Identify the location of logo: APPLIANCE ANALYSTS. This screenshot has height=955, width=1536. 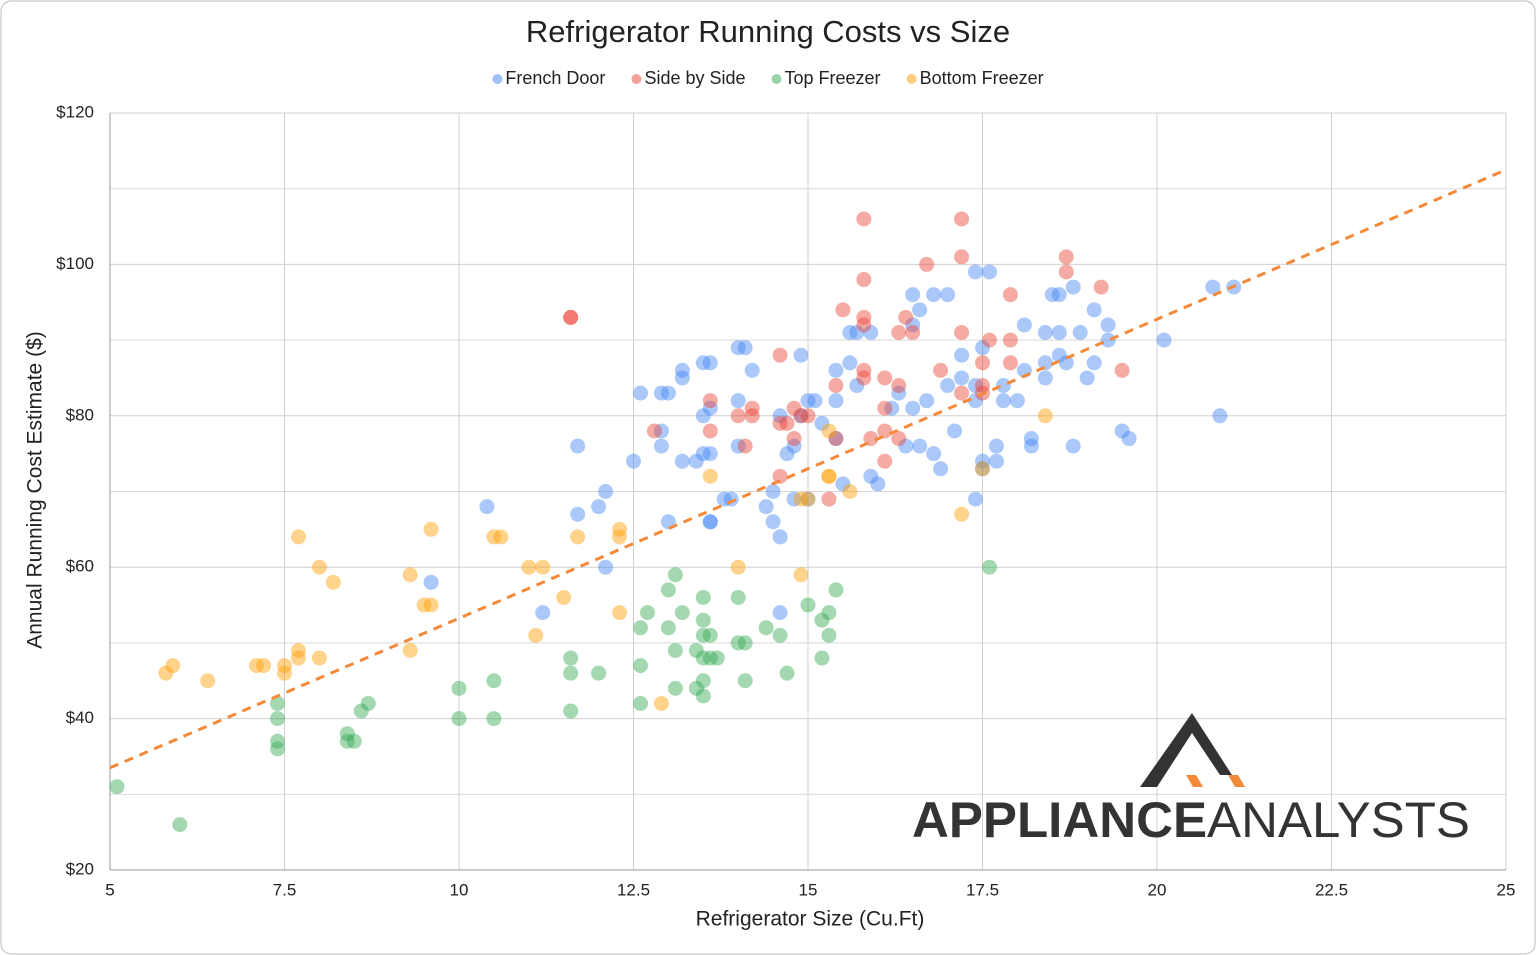
(1191, 780).